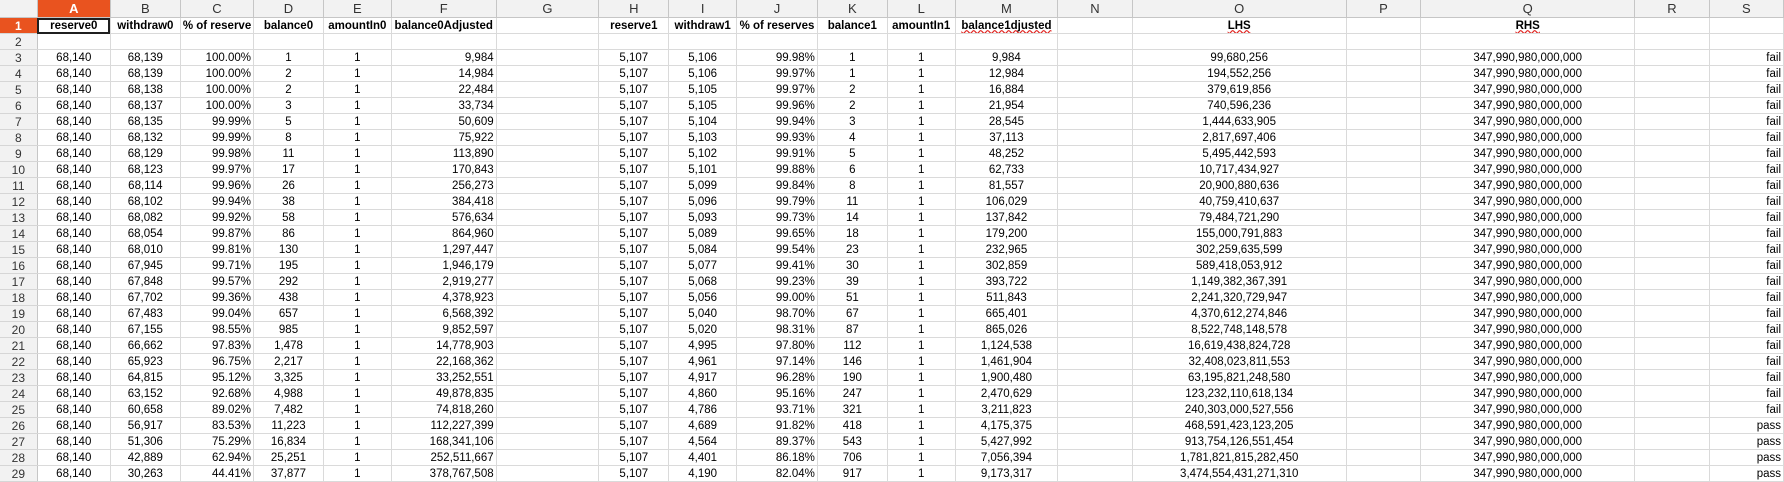 The image size is (1784, 482). I want to click on cell-a18: 68,140, so click(74, 297).